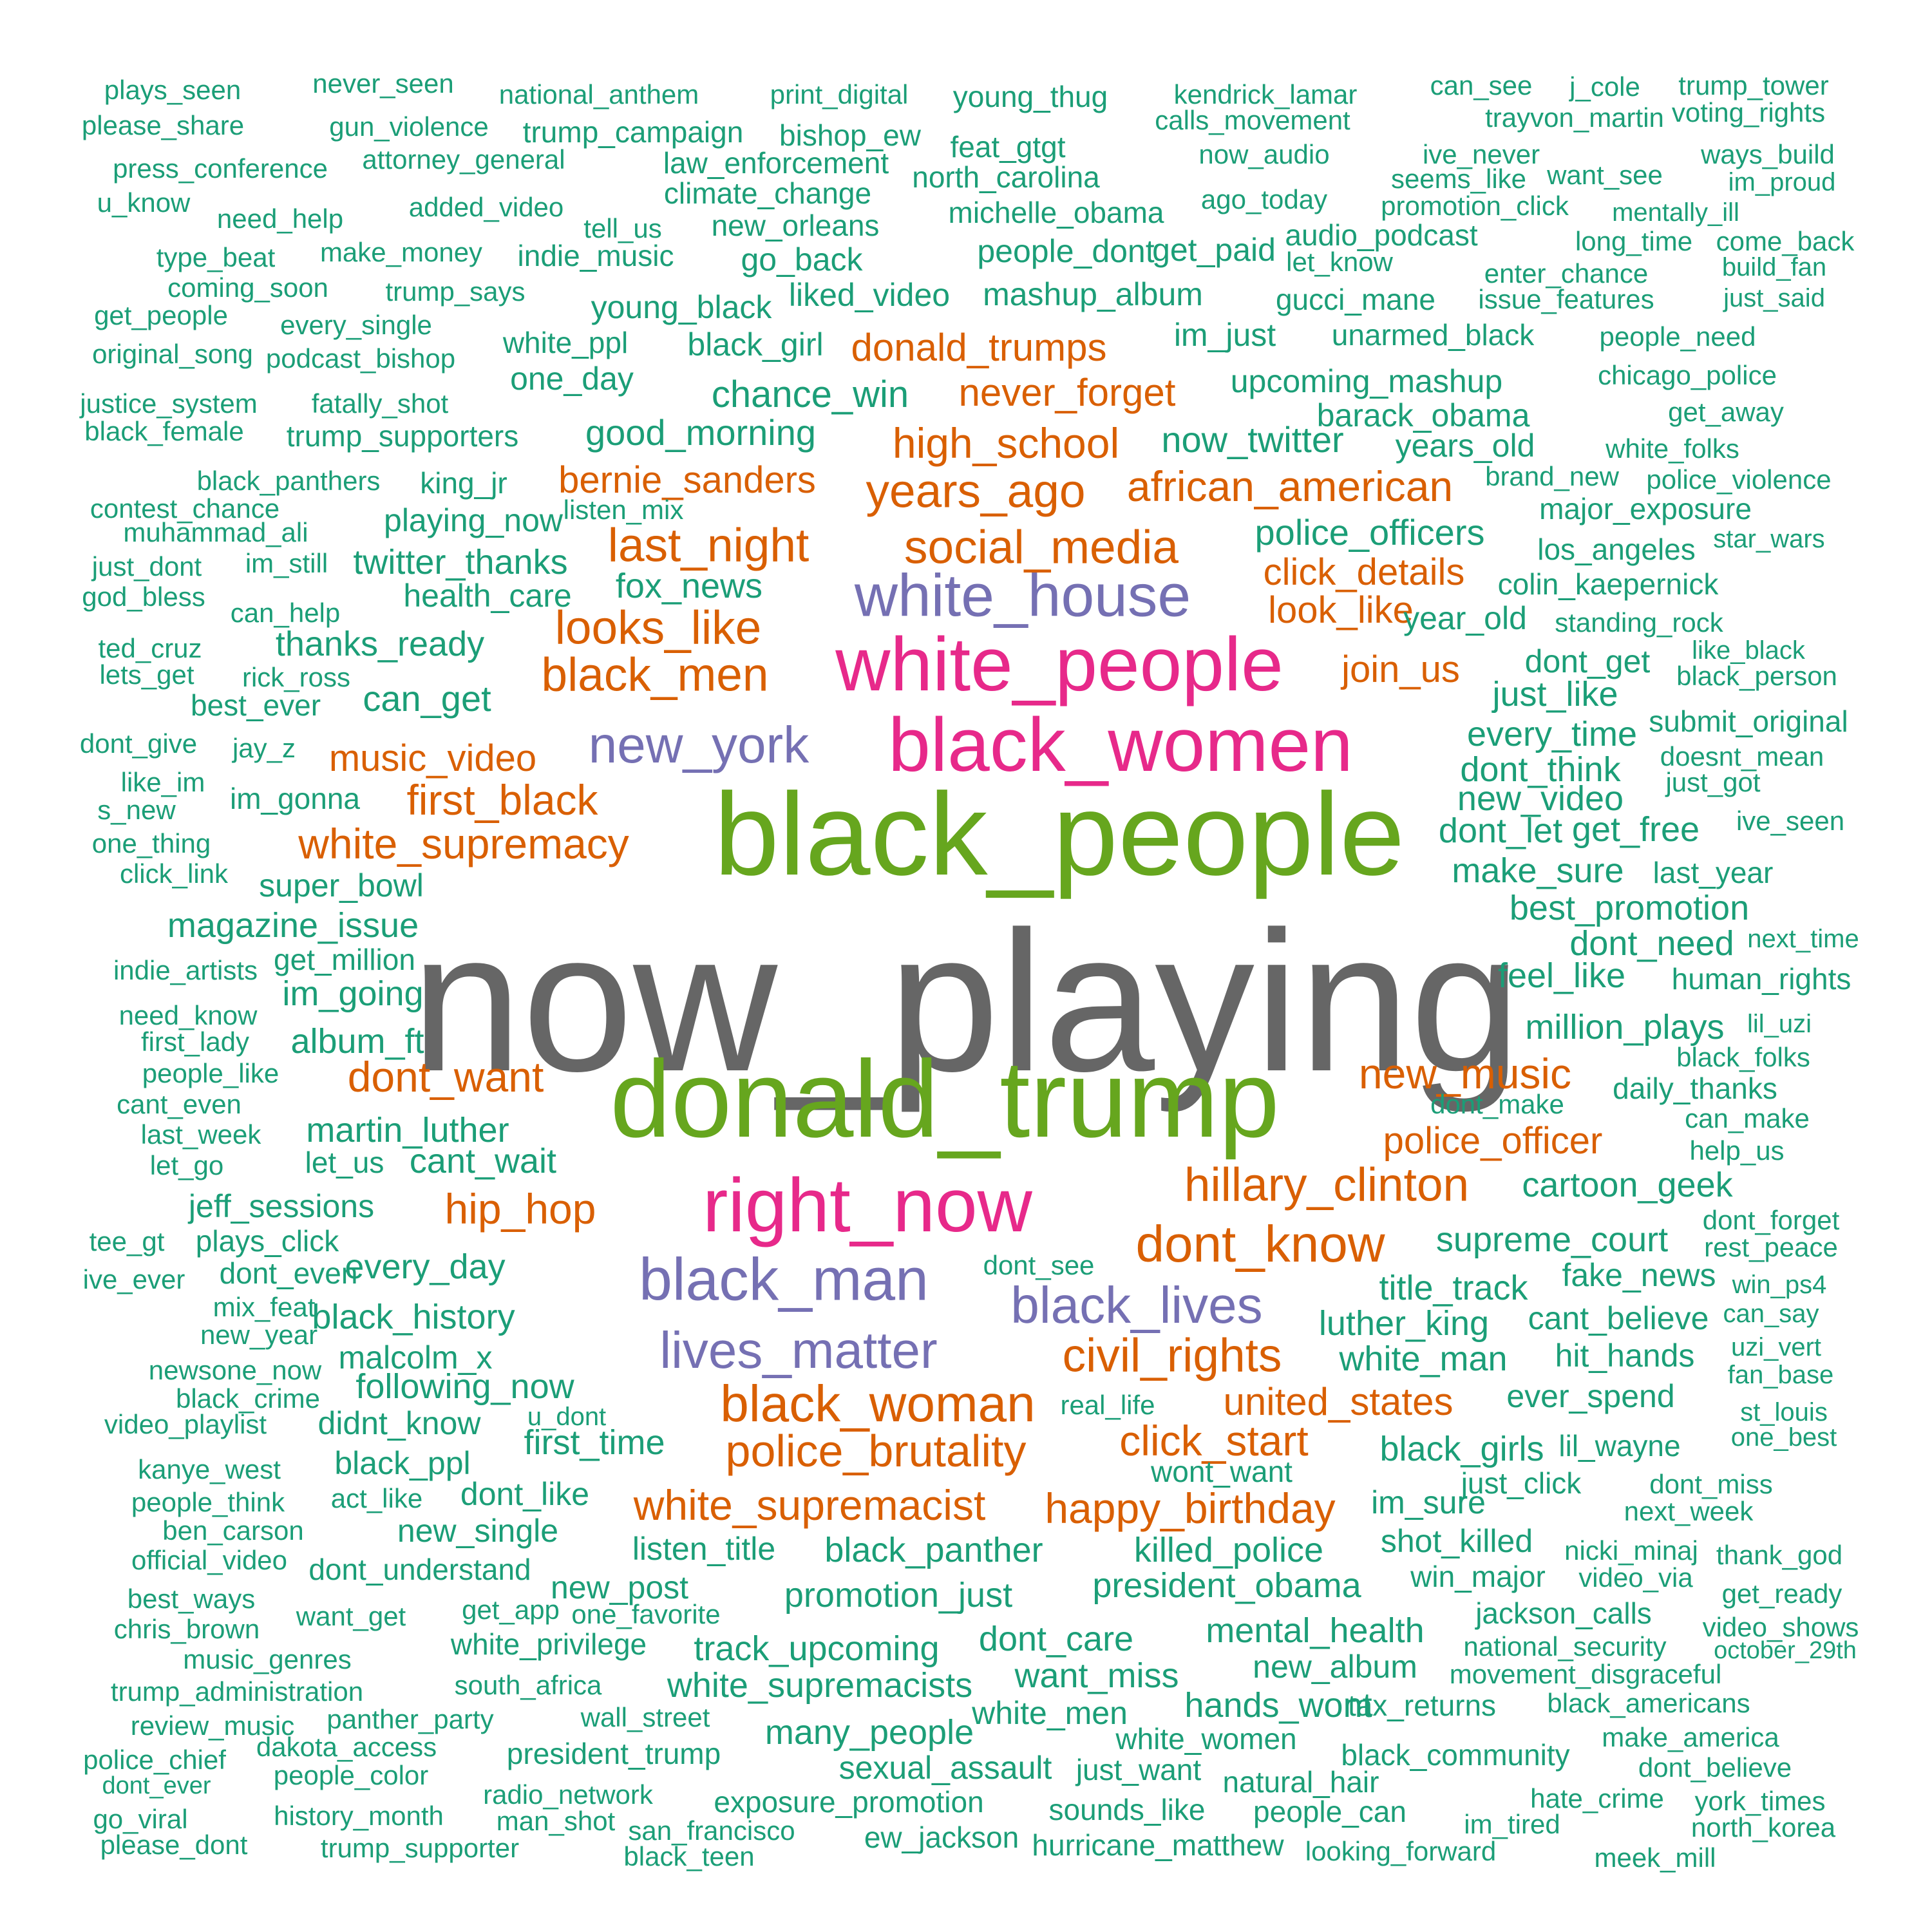 Image resolution: width=1932 pixels, height=1932 pixels. Describe the element at coordinates (1677, 336) in the screenshot. I see `word-people-need: people_need` at that location.